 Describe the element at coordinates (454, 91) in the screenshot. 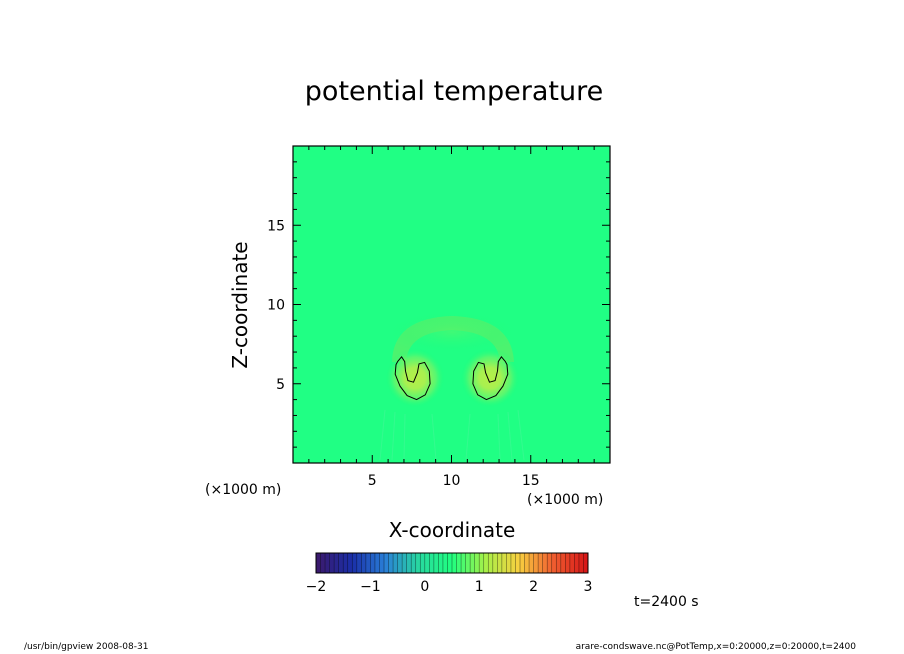

I see `chart-title: potential temperature` at that location.